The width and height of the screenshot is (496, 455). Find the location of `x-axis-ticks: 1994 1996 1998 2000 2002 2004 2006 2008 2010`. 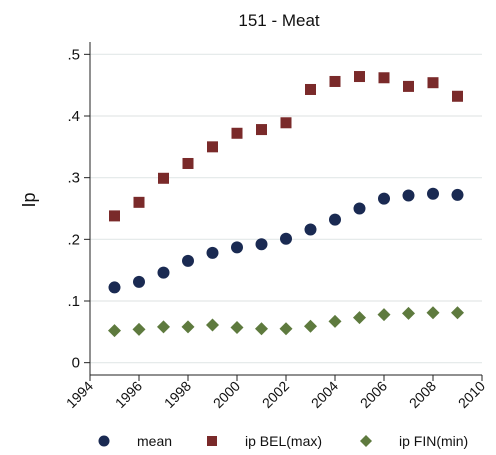

x-axis-ticks: 1994 1996 1998 2000 2002 2004 2006 2008 2010 is located at coordinates (275, 393).